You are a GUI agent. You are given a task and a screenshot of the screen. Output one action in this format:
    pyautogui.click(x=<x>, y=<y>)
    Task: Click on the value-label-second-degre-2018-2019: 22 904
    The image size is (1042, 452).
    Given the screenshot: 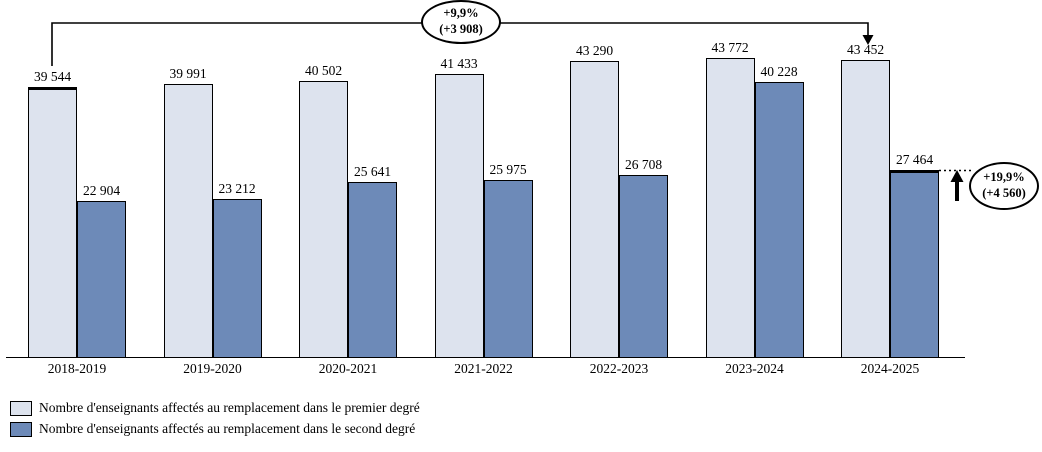 What is the action you would take?
    pyautogui.click(x=101, y=190)
    